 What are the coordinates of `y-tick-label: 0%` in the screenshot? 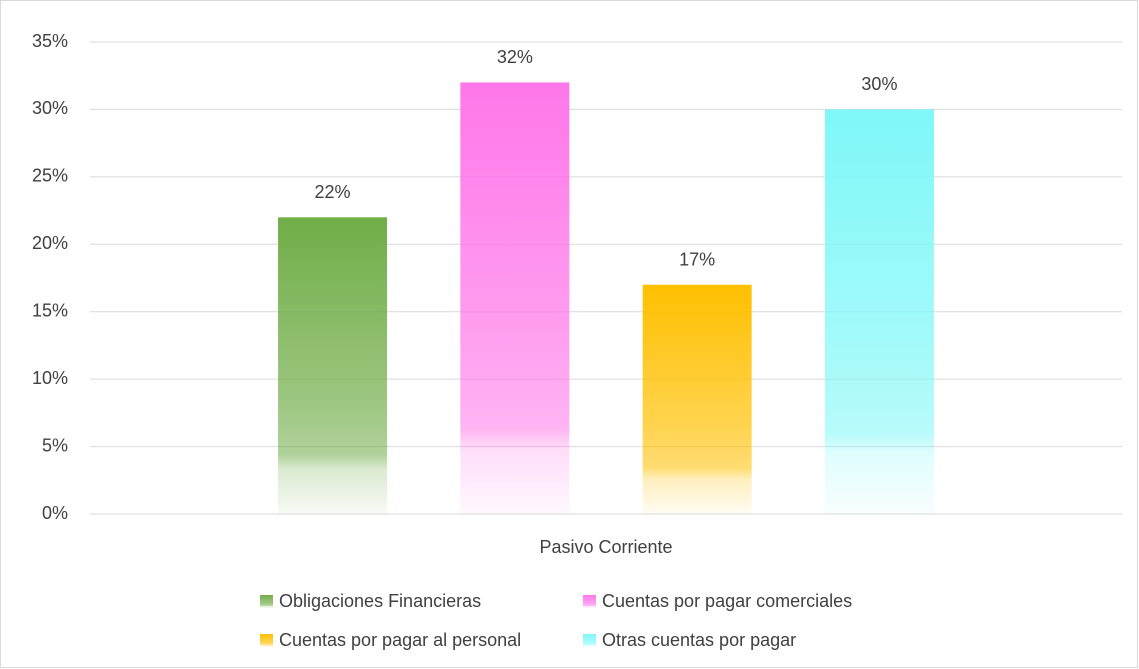 It's located at (55, 513).